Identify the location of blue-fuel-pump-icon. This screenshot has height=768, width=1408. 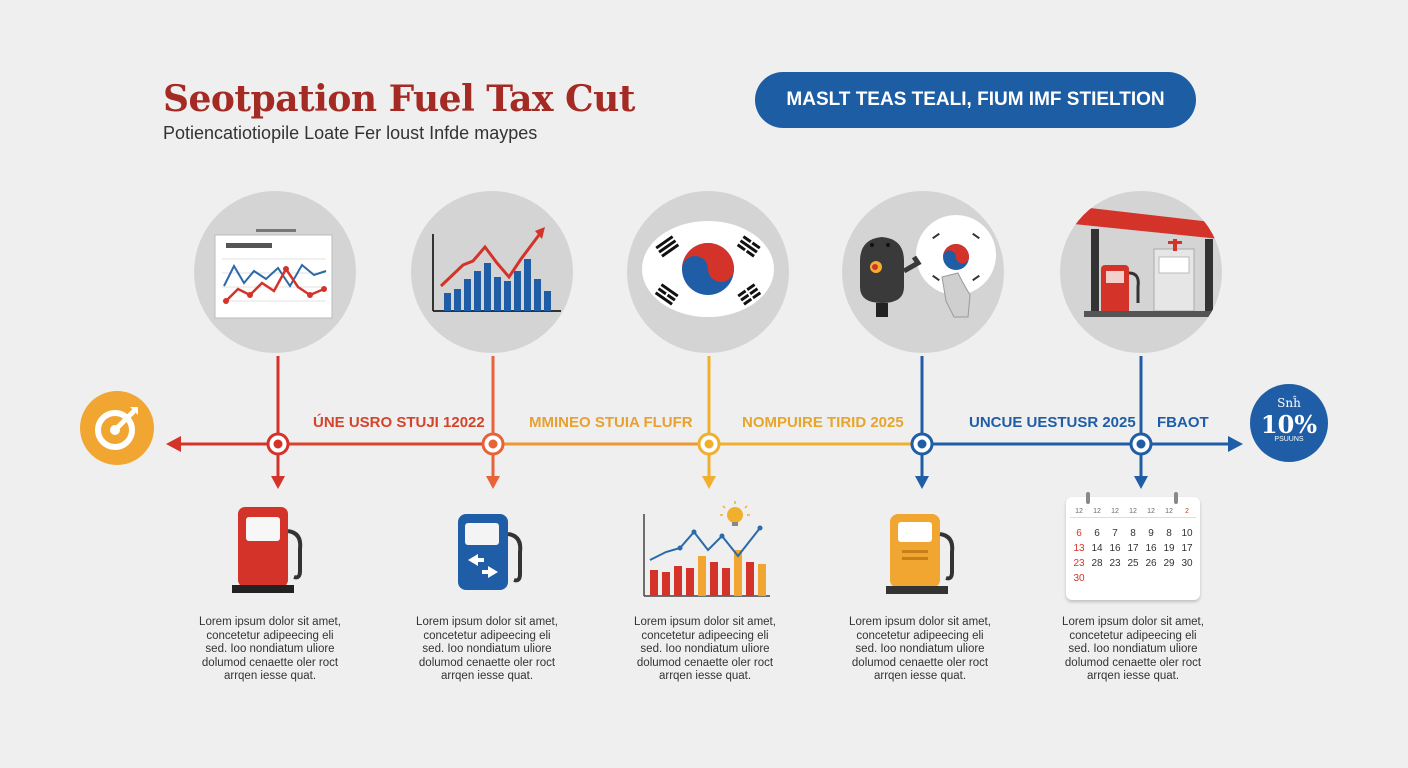
(492, 553).